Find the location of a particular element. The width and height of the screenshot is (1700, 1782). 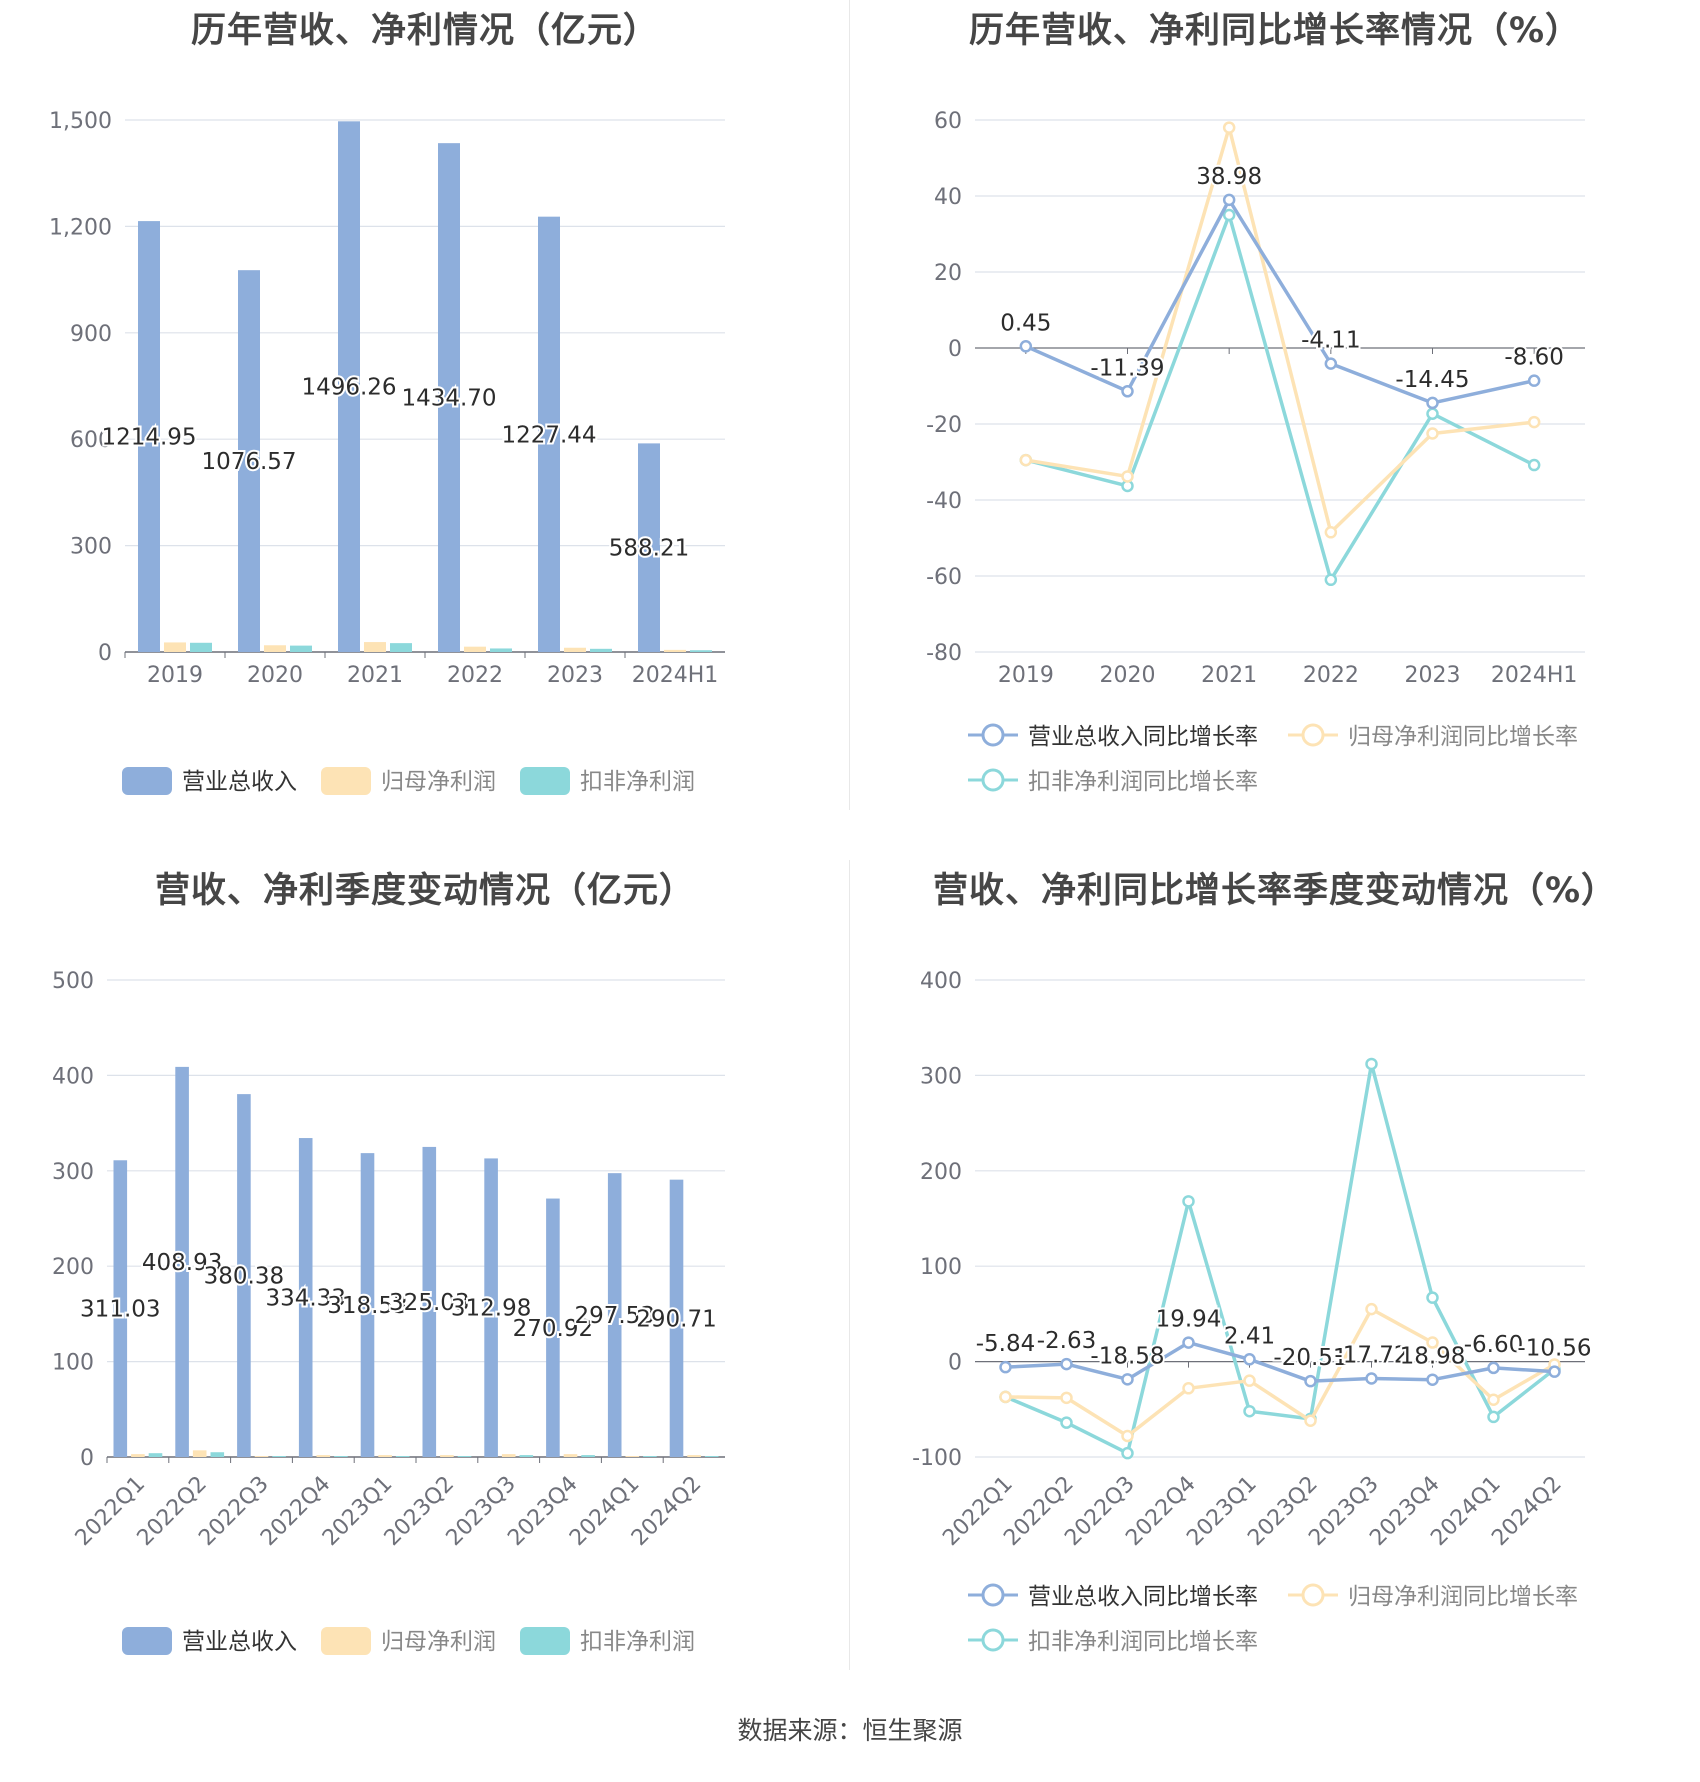

data-label: -18.58 is located at coordinates (1127, 1356).